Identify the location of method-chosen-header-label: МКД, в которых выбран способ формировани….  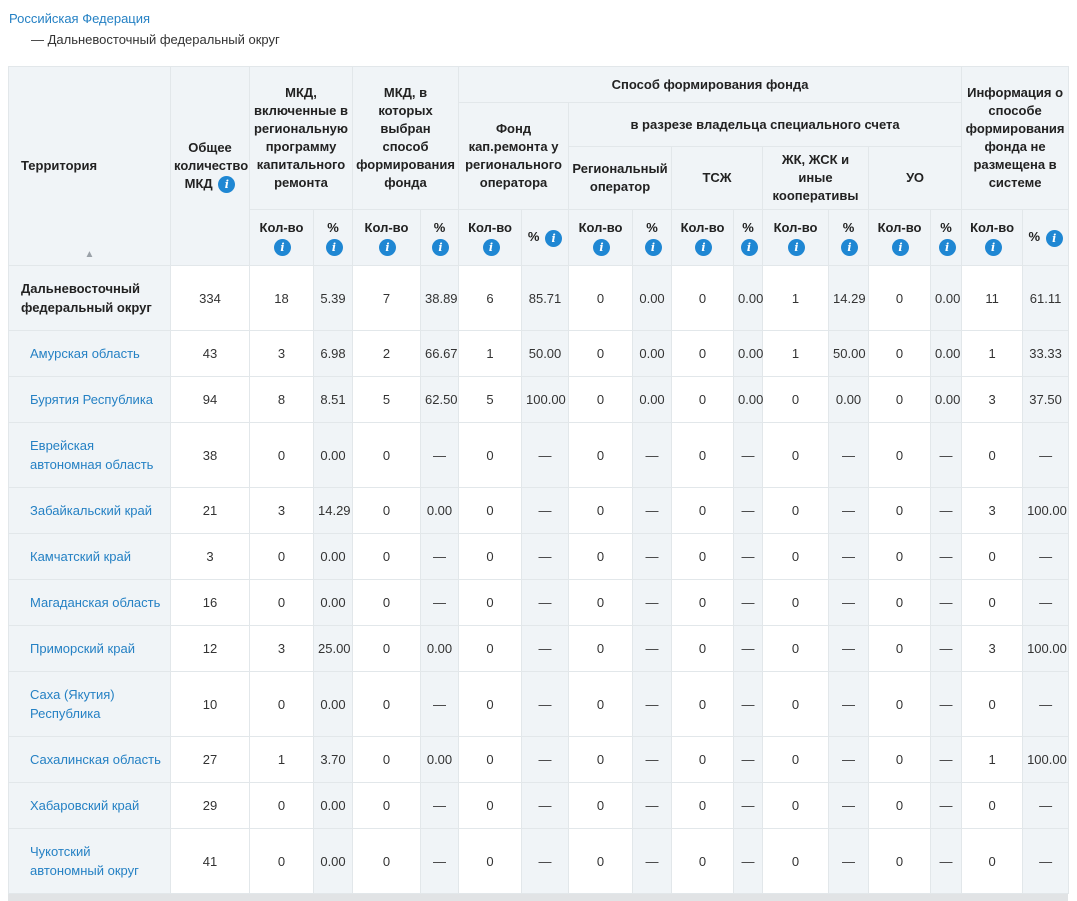
(405, 137).